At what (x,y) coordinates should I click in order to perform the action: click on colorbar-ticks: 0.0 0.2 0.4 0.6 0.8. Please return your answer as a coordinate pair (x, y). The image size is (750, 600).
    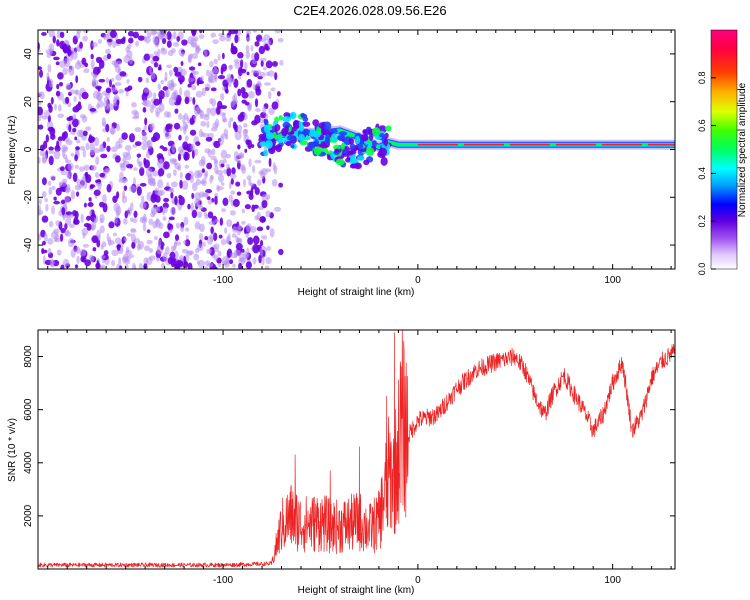
    Looking at the image, I should click on (706, 173).